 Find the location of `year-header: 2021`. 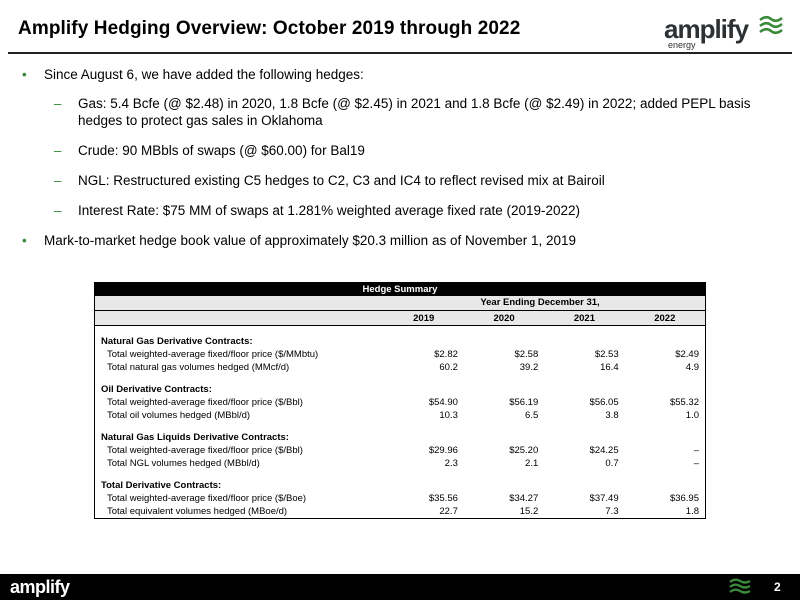

year-header: 2021 is located at coordinates (584, 318).